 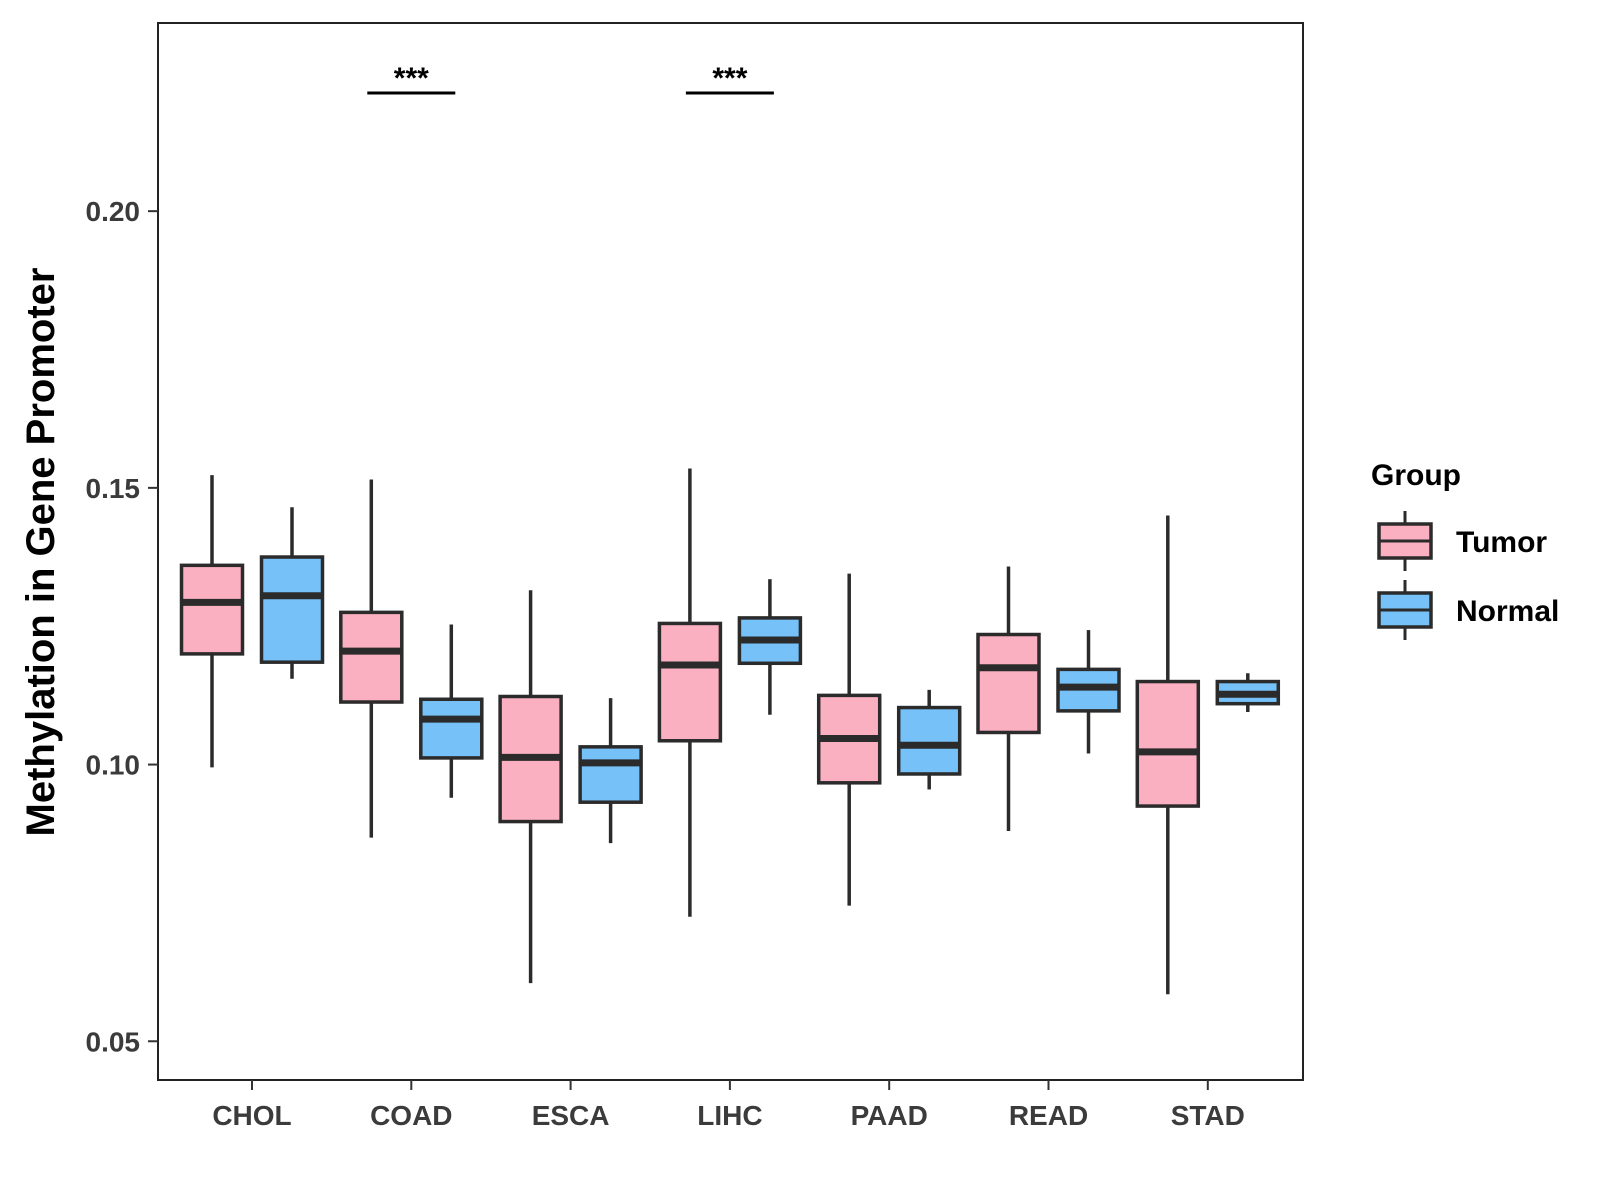 What do you see at coordinates (113, 211) in the screenshot?
I see `y-tick-label: 0.20` at bounding box center [113, 211].